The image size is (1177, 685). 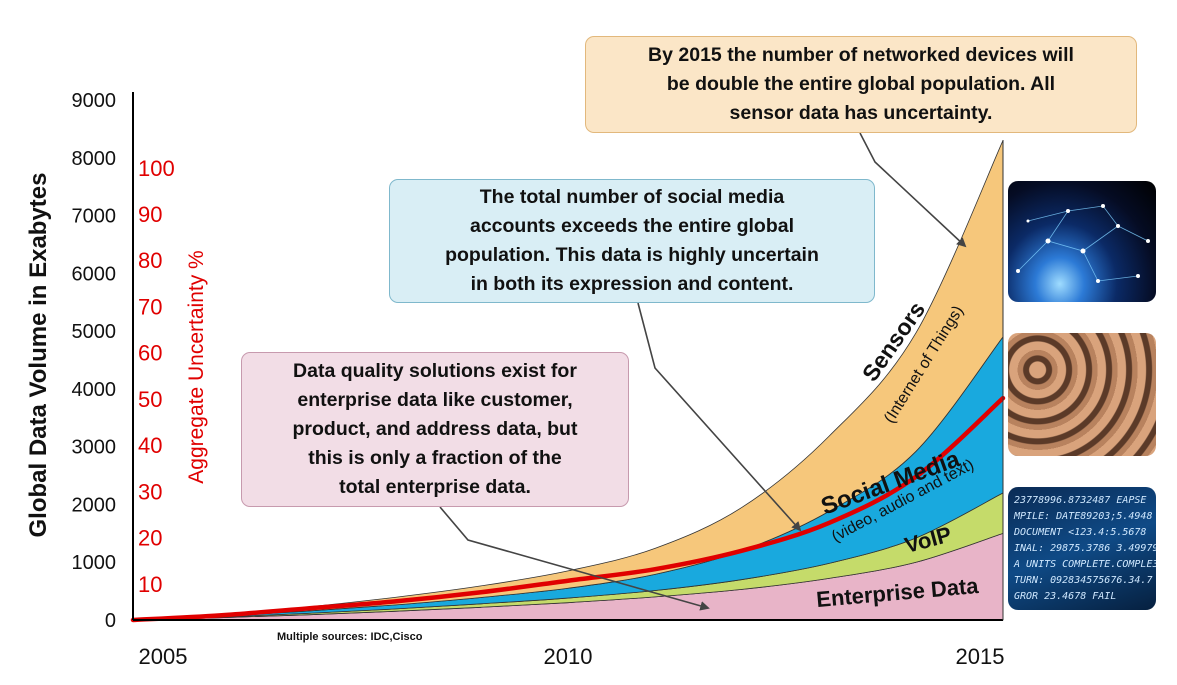 What do you see at coordinates (156, 168) in the screenshot?
I see `uncertainty-tick-label: 100` at bounding box center [156, 168].